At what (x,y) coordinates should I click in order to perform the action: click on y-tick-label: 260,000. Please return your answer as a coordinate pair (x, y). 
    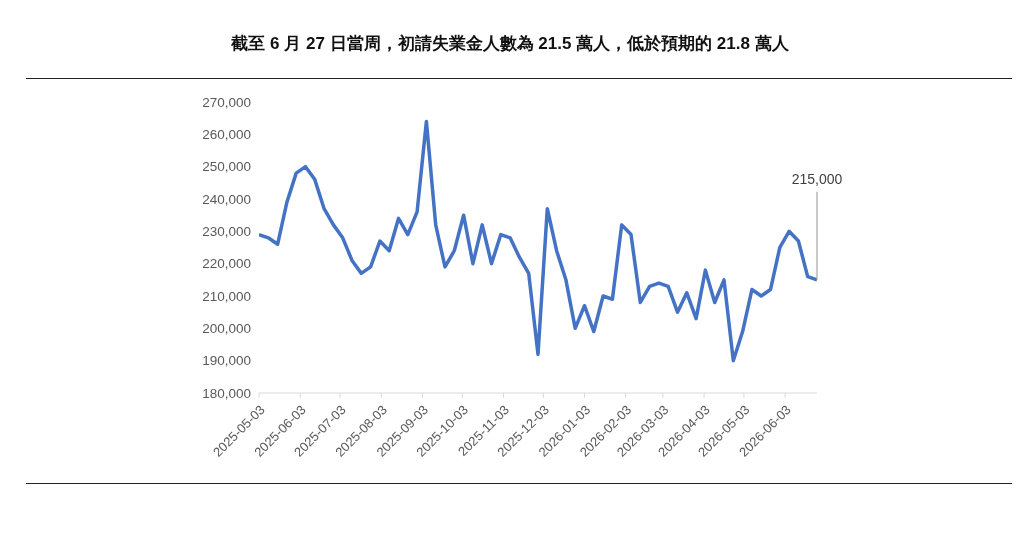
    Looking at the image, I should click on (226, 135).